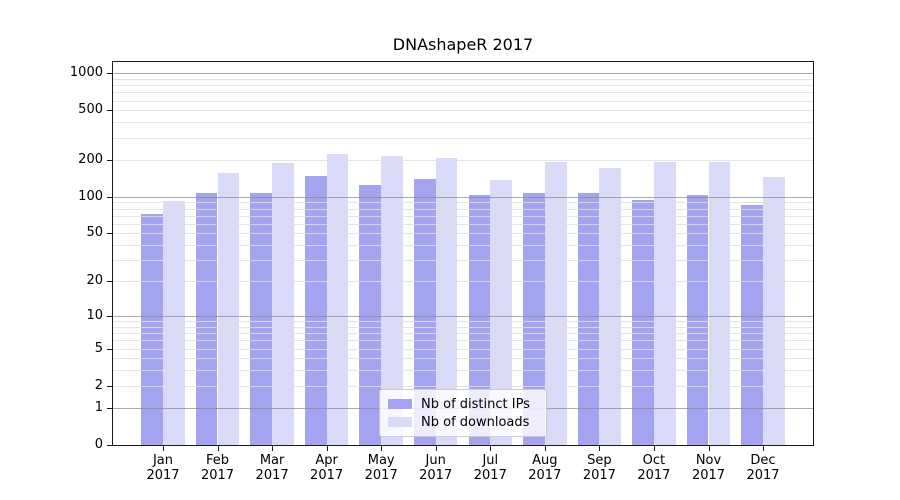  Describe the element at coordinates (774, 311) in the screenshot. I see `bar-downloads-dec` at that location.